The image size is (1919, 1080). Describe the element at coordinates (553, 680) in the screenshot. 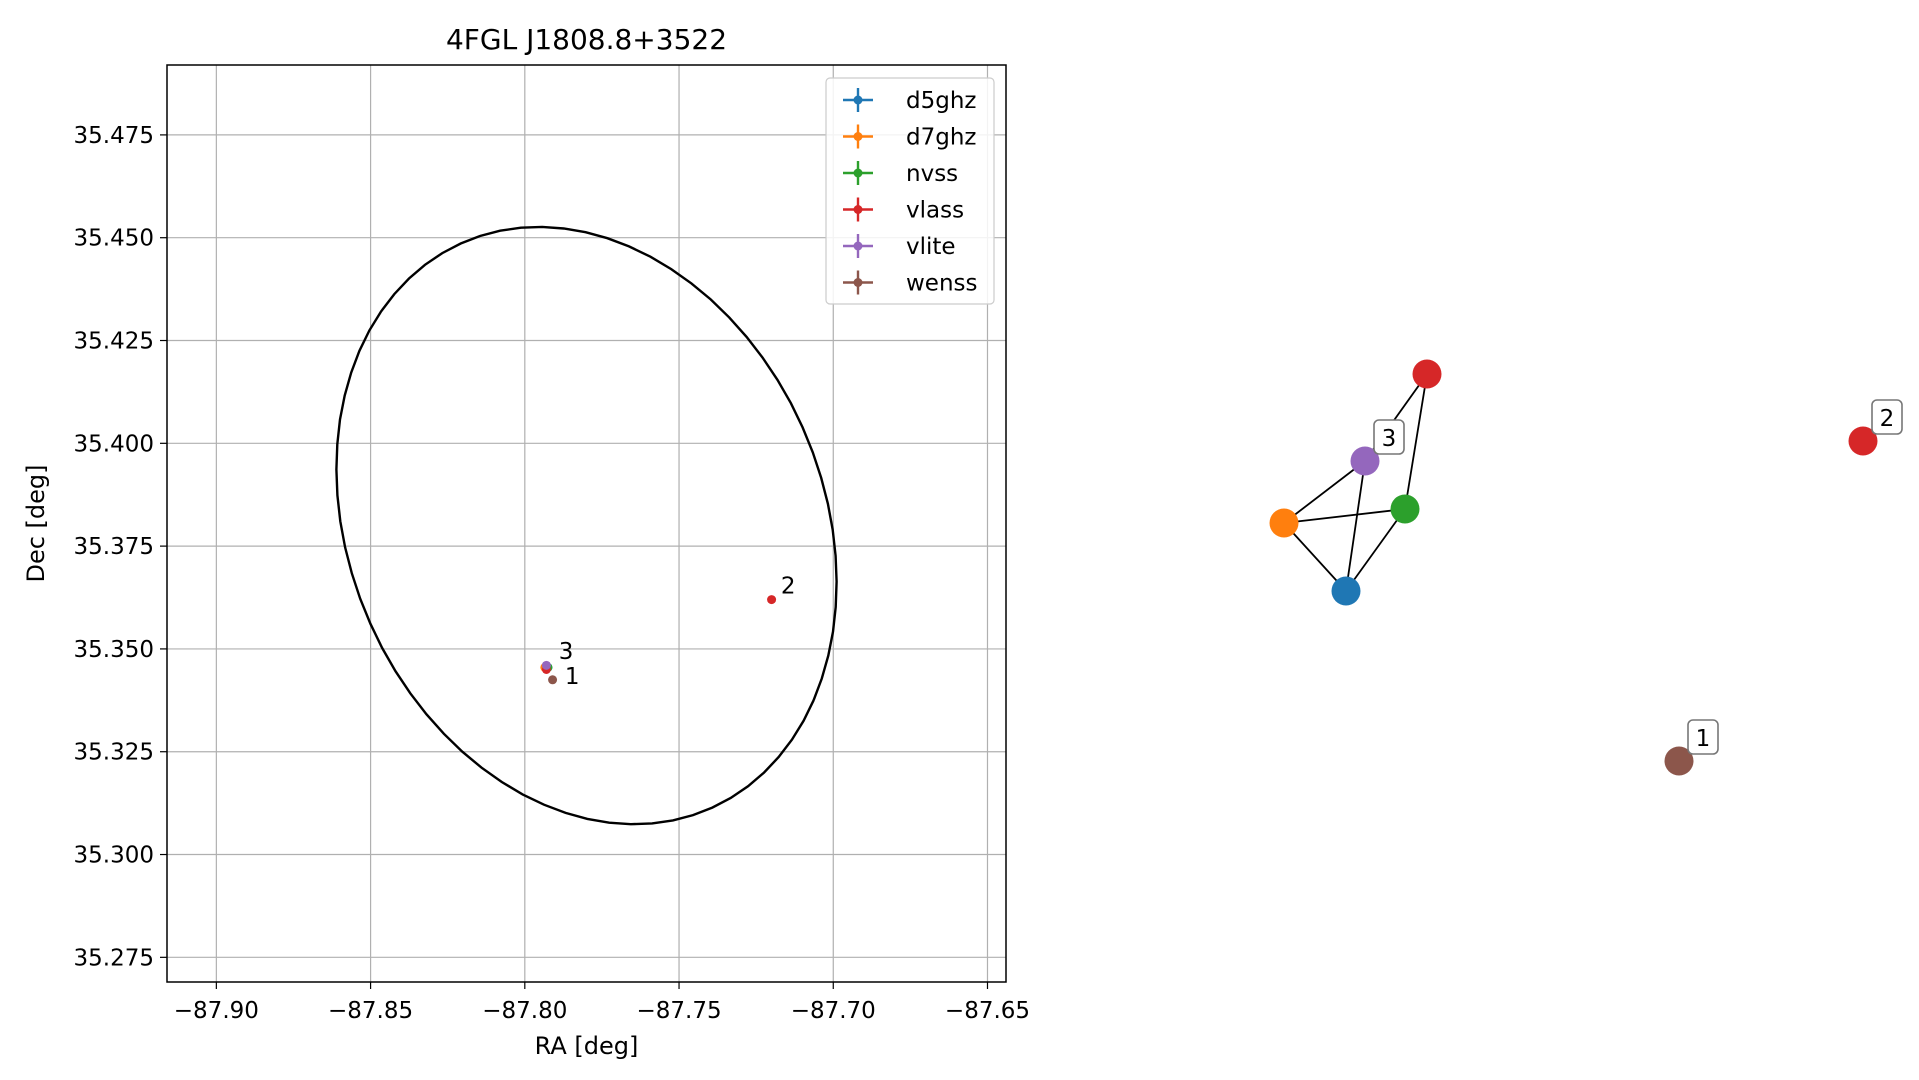

I see `wenss-point` at that location.